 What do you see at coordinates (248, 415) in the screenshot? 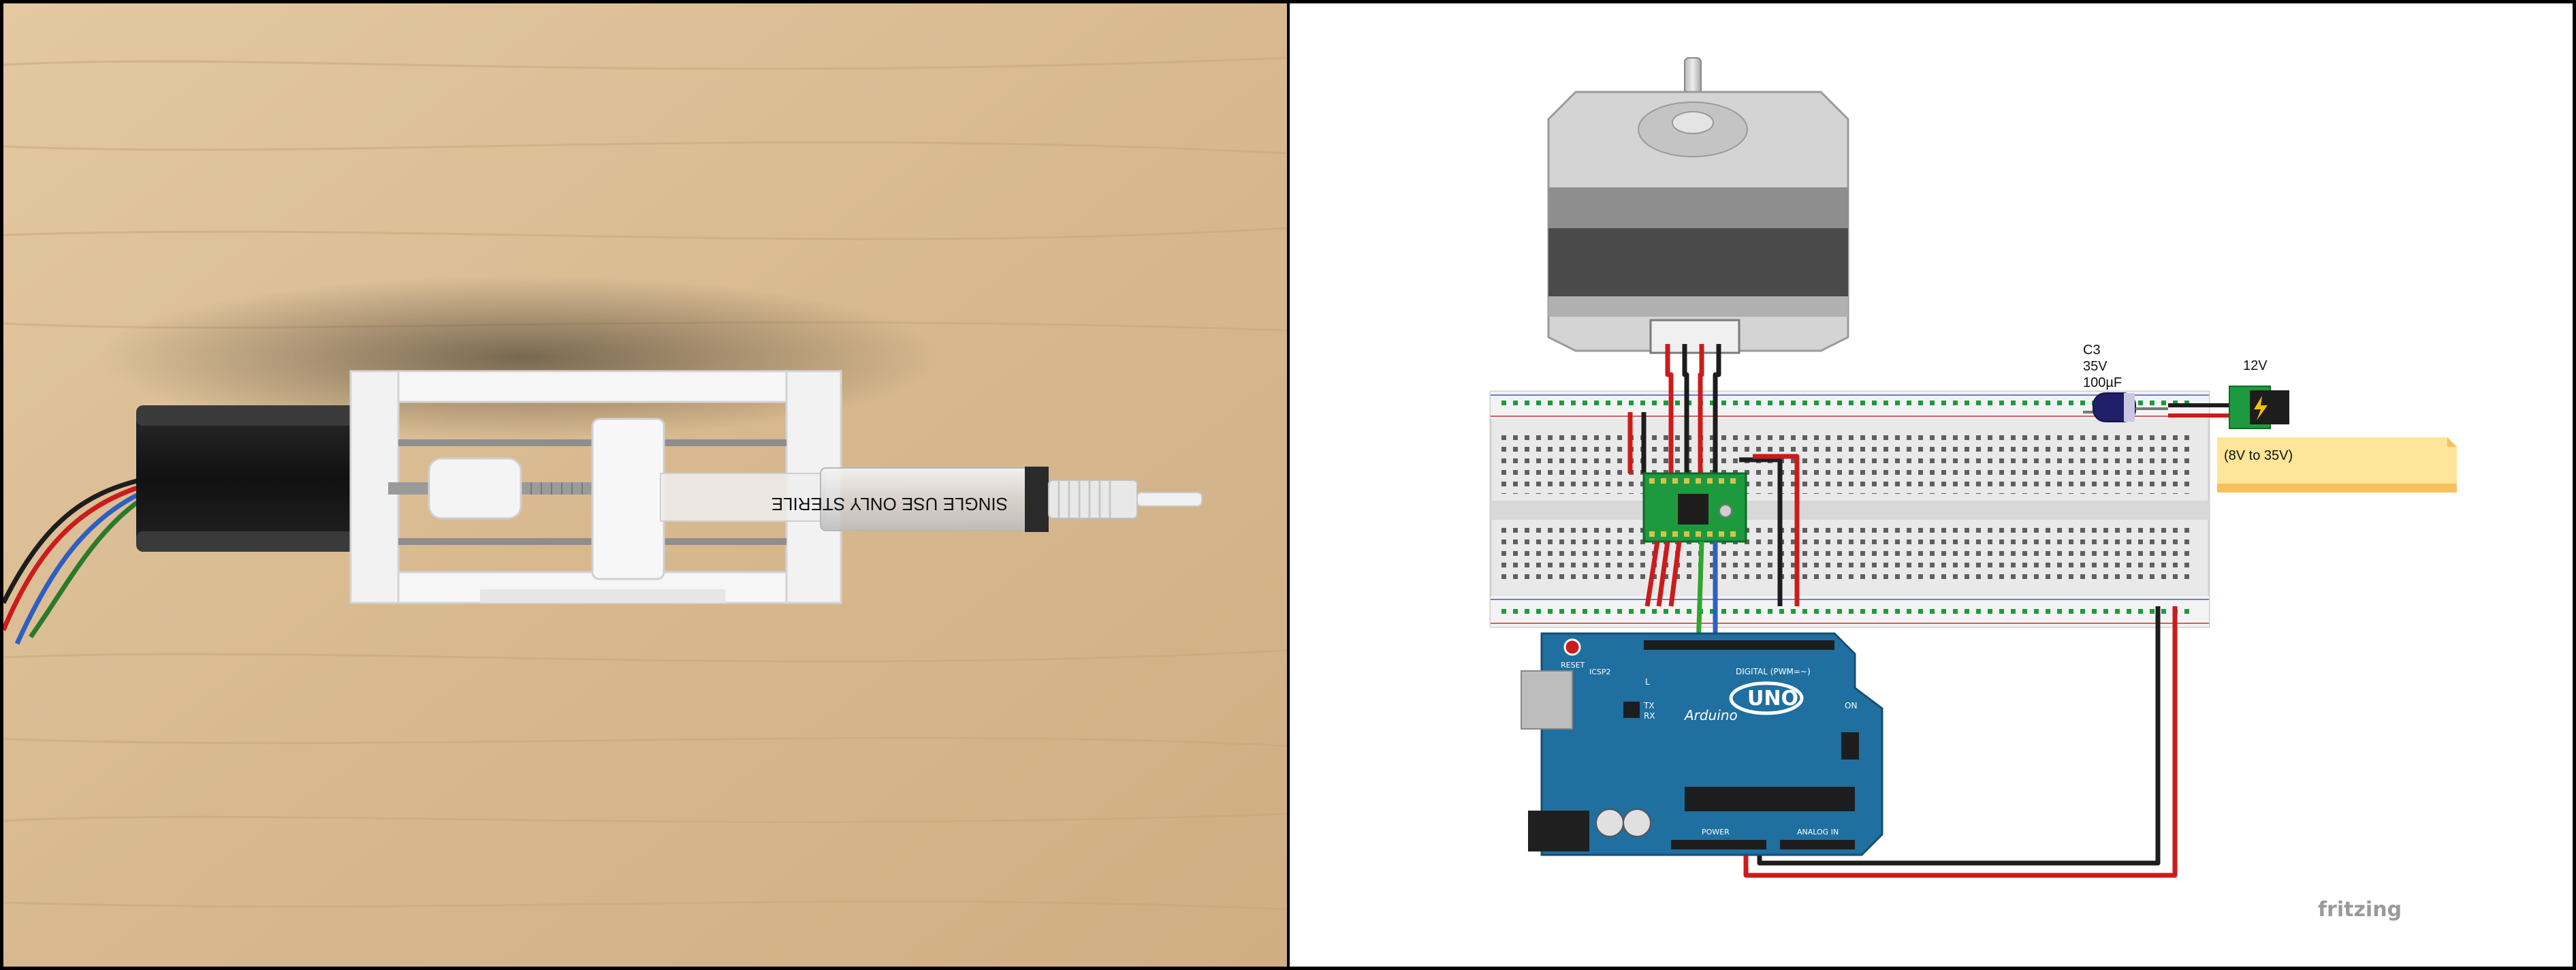
I see `stepper-motor-rim` at bounding box center [248, 415].